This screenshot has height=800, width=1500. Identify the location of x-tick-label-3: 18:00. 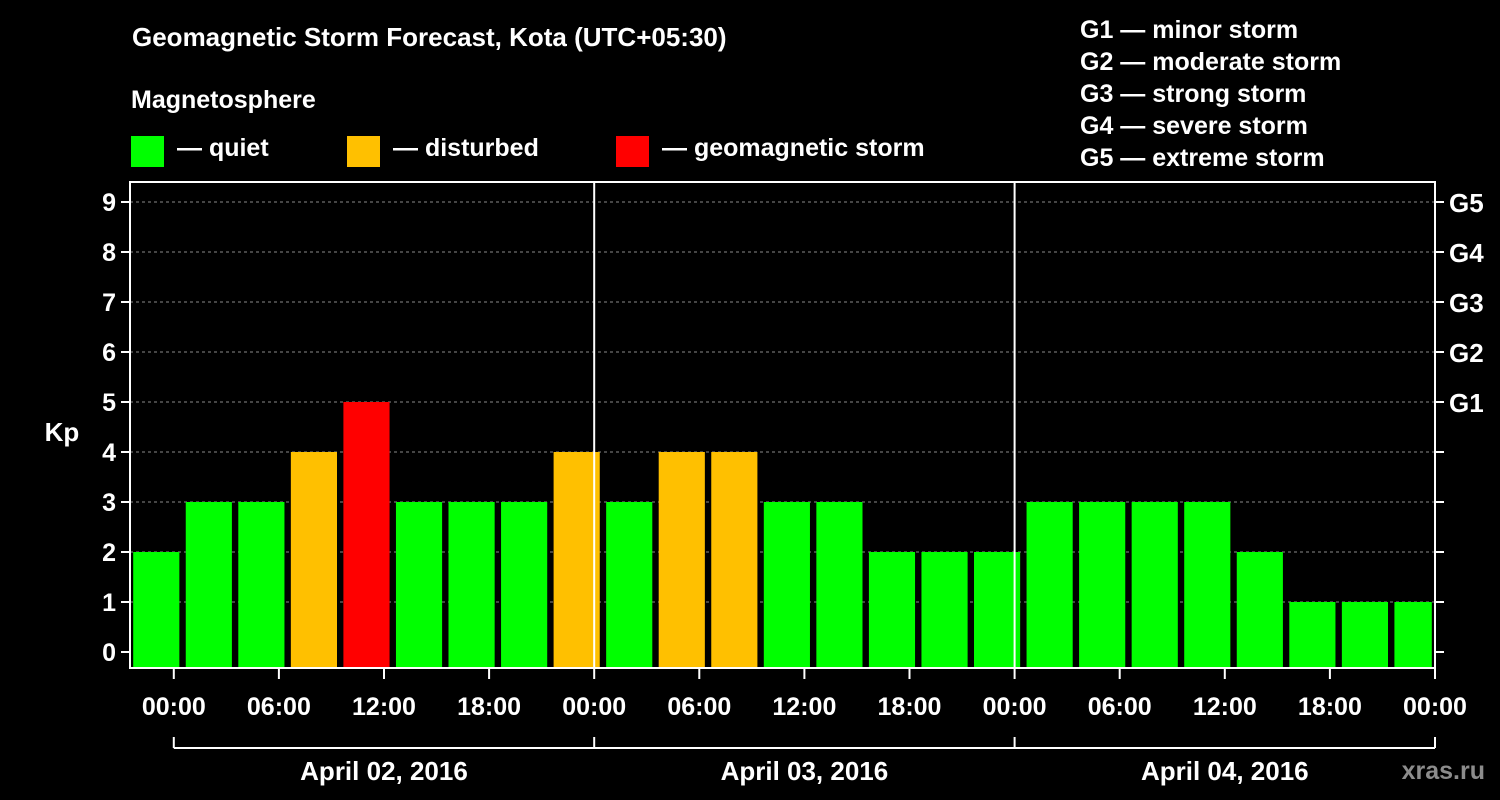
(489, 707).